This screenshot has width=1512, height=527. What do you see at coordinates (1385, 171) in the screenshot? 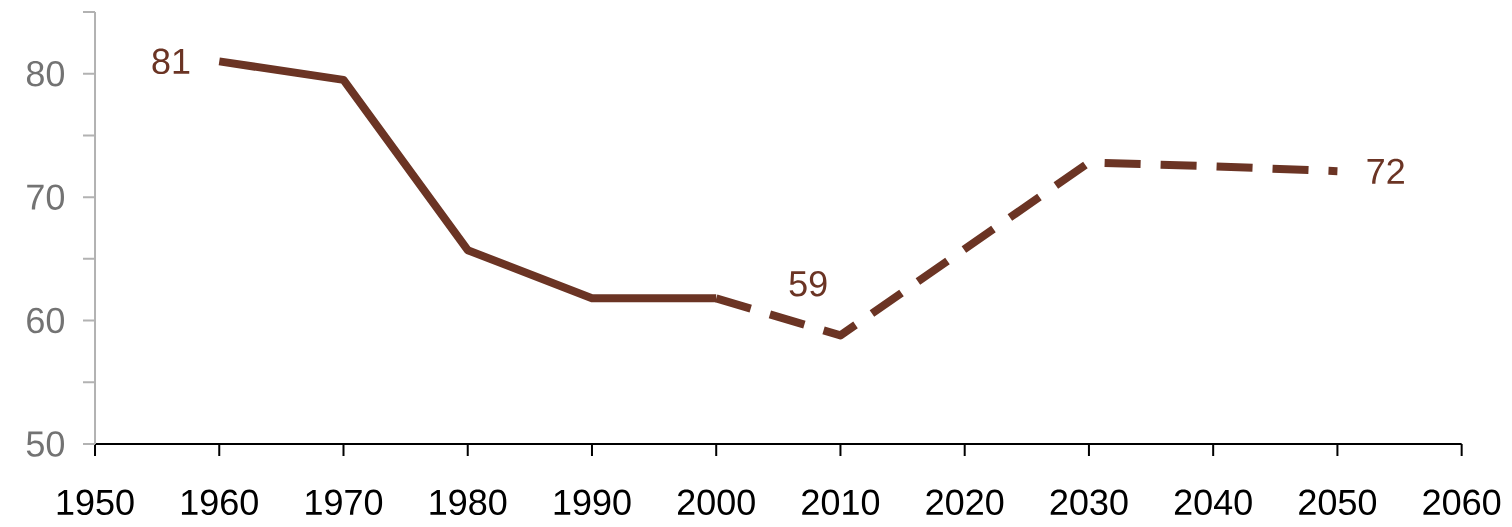
I see `data-label: 72` at bounding box center [1385, 171].